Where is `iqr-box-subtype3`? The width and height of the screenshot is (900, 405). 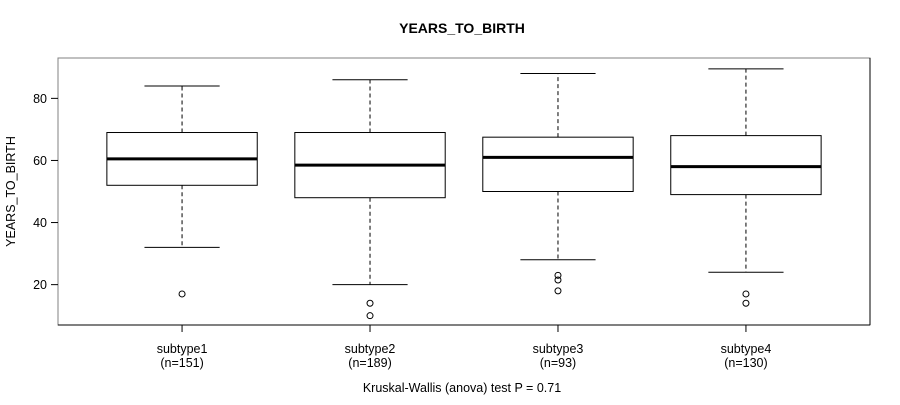 iqr-box-subtype3 is located at coordinates (558, 164).